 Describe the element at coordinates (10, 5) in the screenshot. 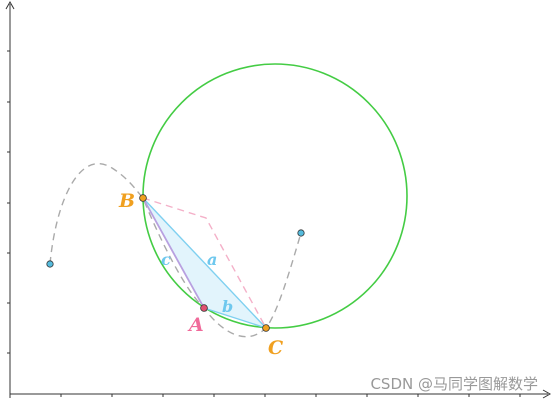

I see `y-axis-arrow` at that location.